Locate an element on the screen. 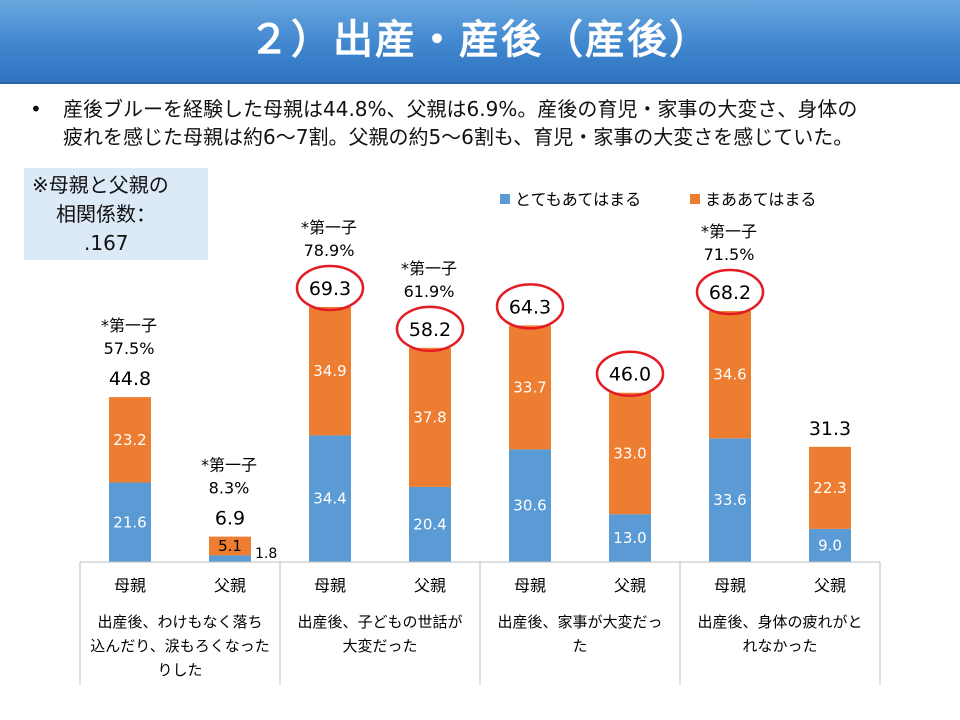 This screenshot has width=960, height=720. correlation-note: ※母親と父親の 相関係数： .167 is located at coordinates (116, 214).